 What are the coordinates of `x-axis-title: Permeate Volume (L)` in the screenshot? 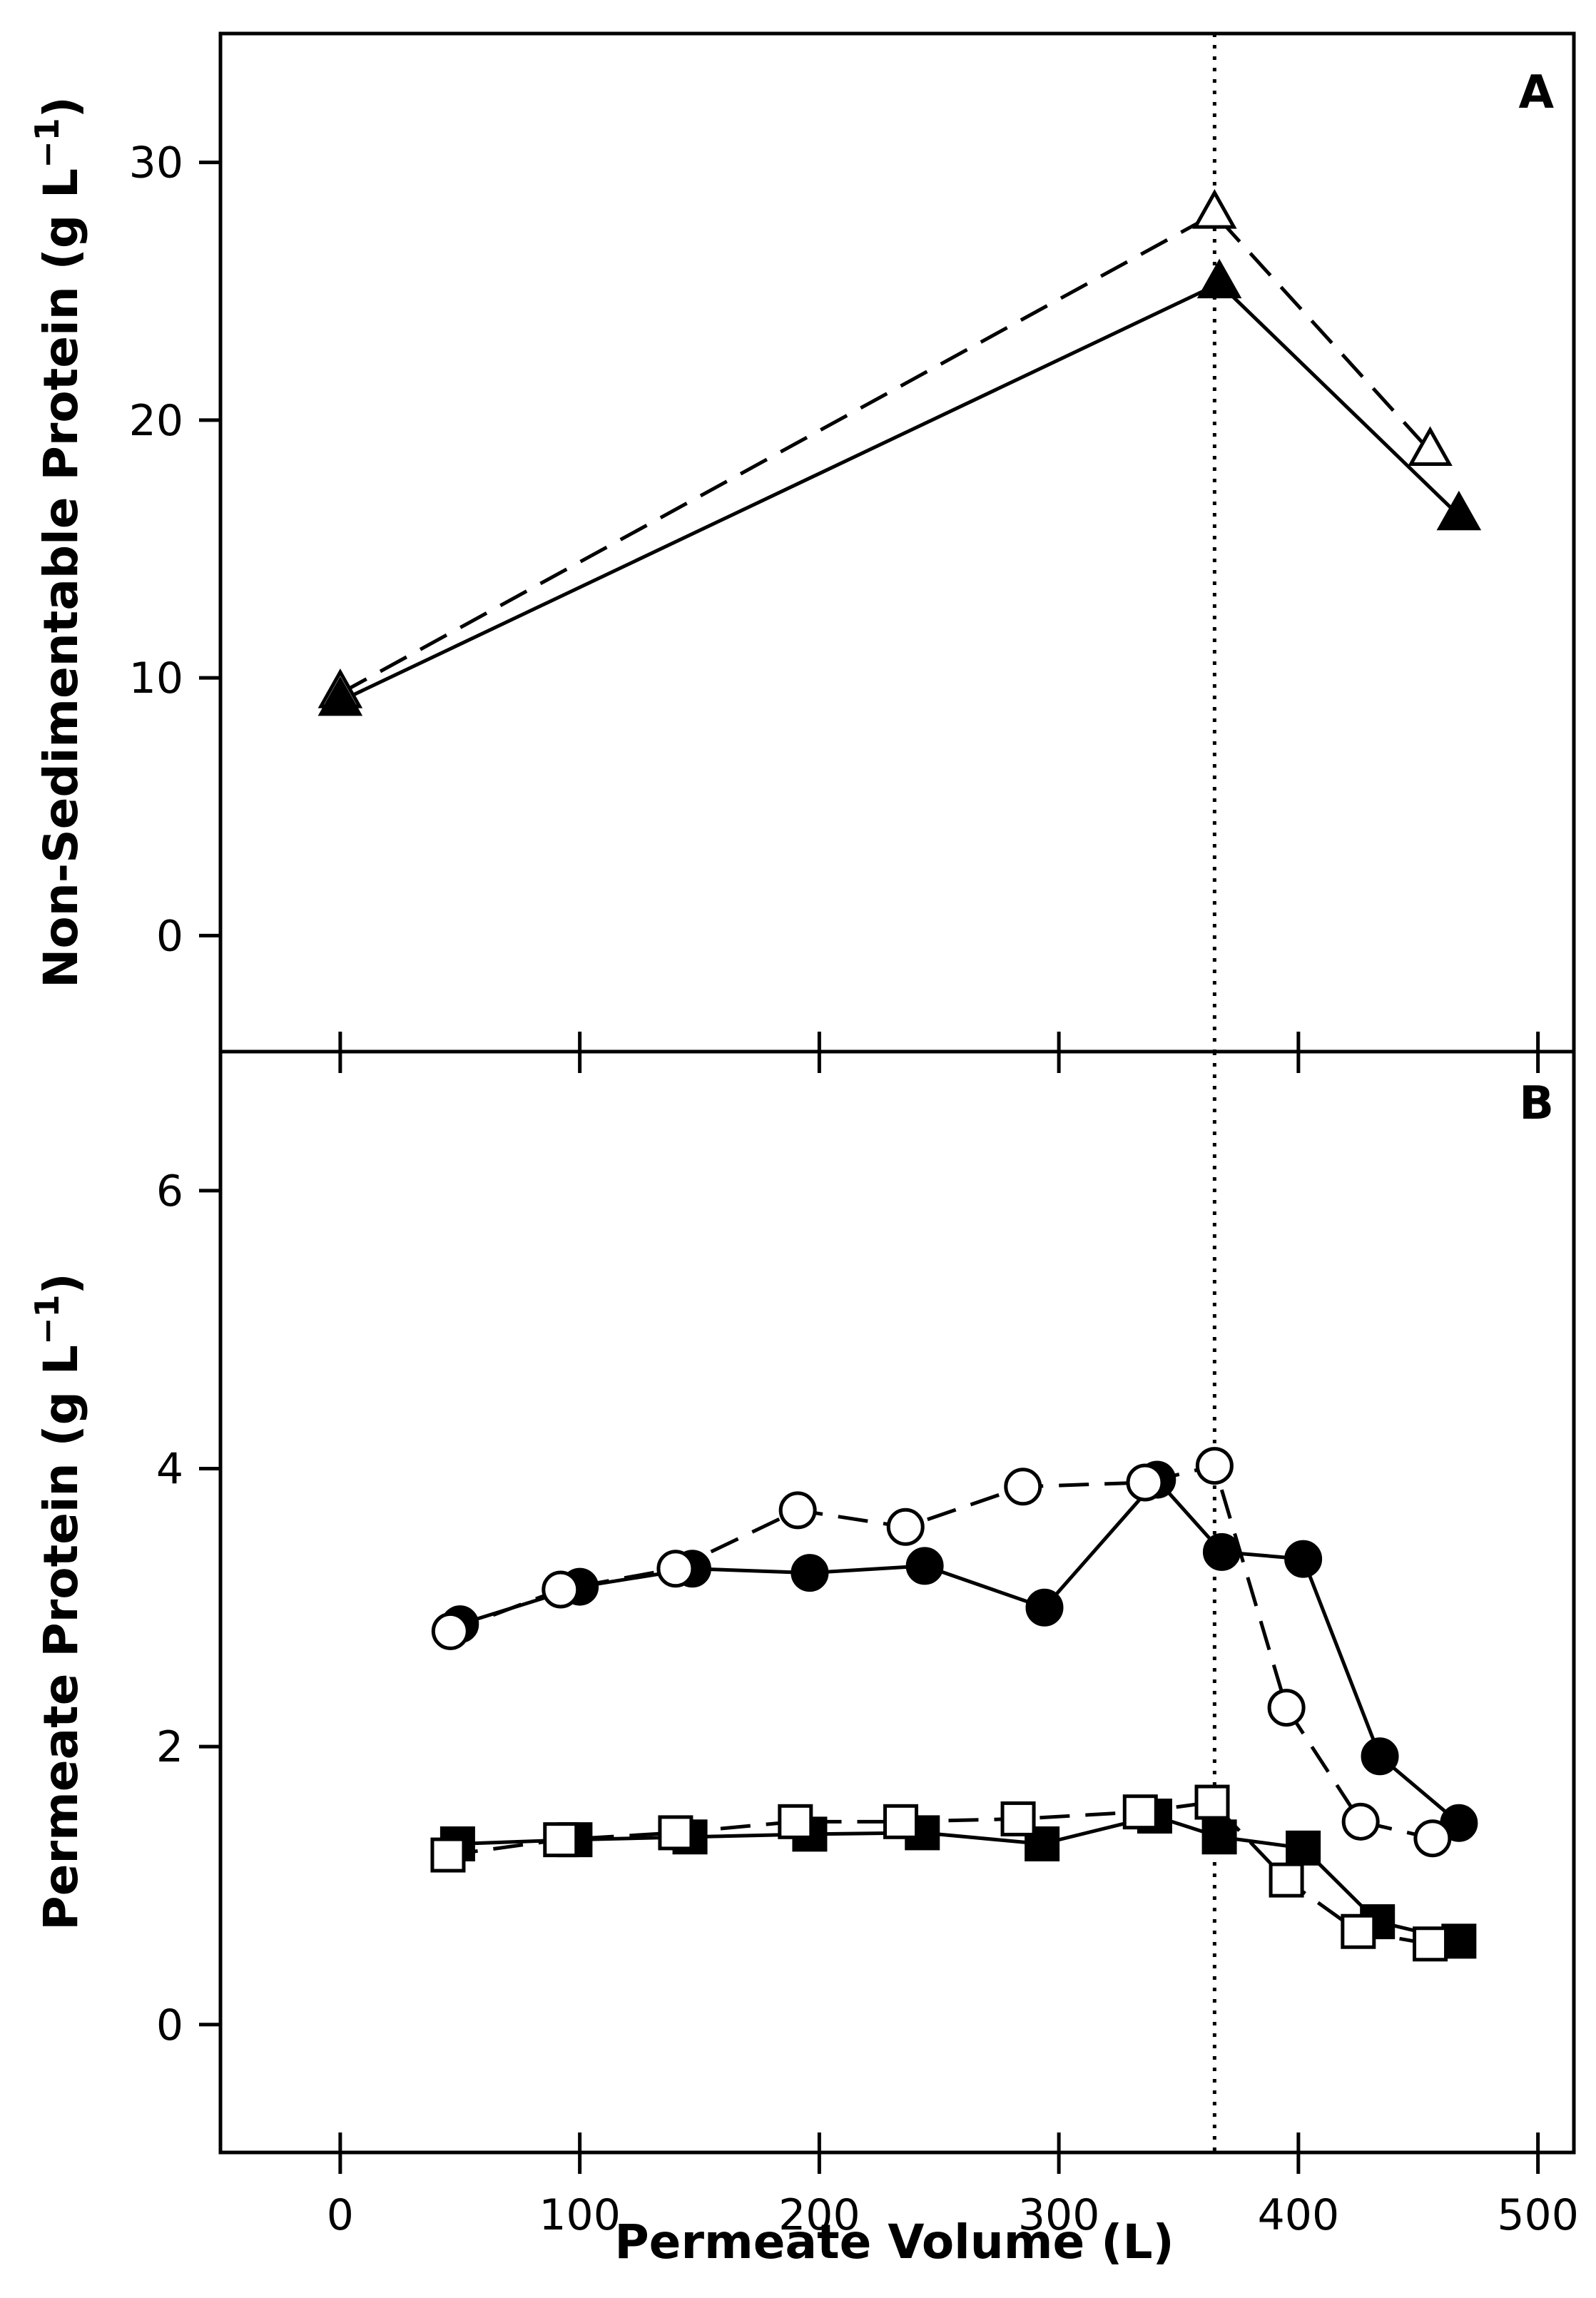 It's located at (894, 2242).